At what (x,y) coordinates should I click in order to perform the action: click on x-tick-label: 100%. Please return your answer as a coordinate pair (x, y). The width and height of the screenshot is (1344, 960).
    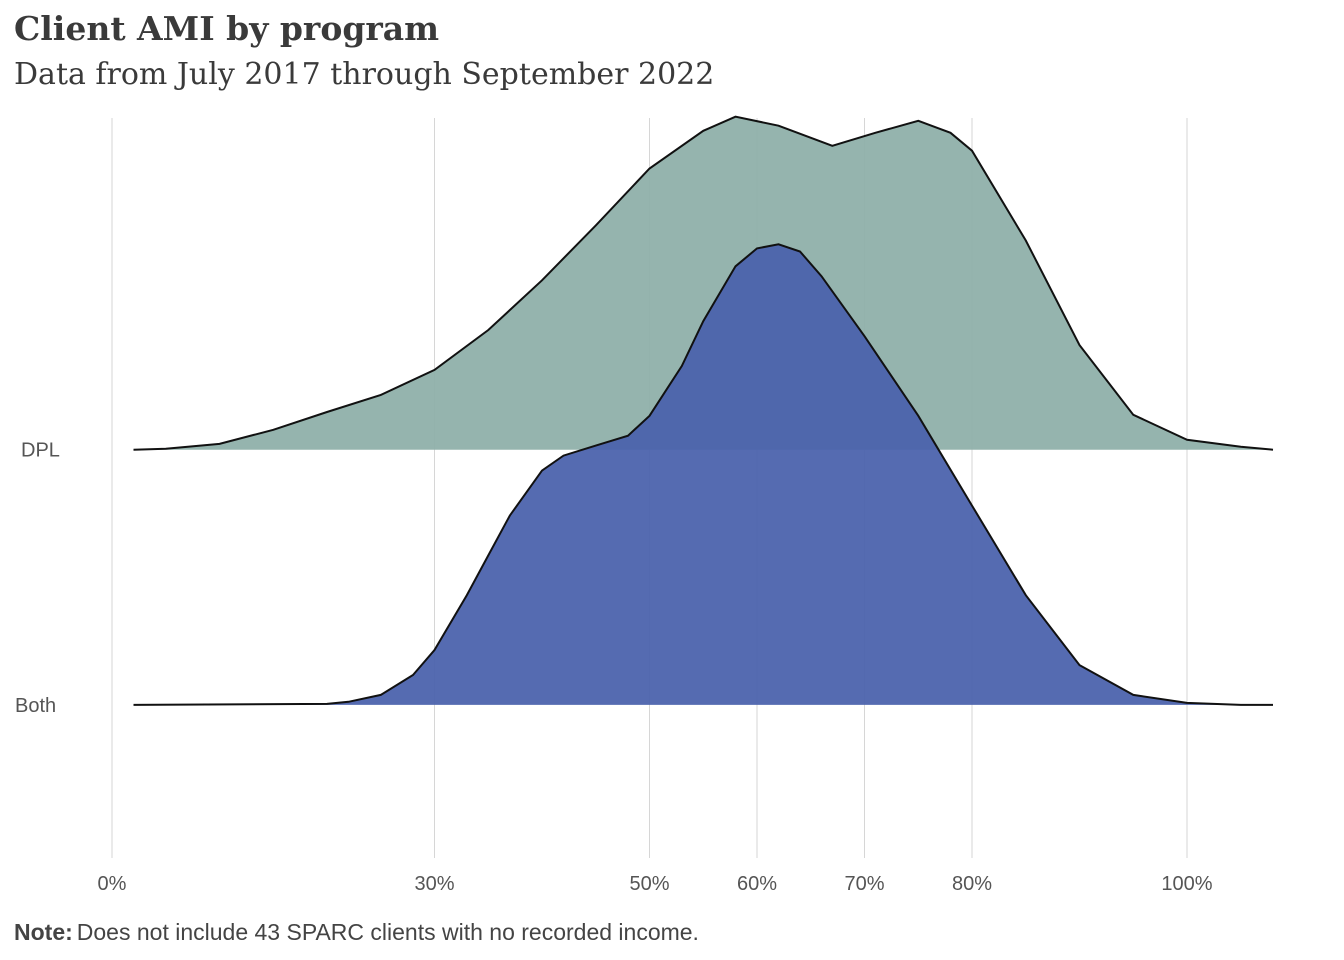
    Looking at the image, I should click on (1186, 884).